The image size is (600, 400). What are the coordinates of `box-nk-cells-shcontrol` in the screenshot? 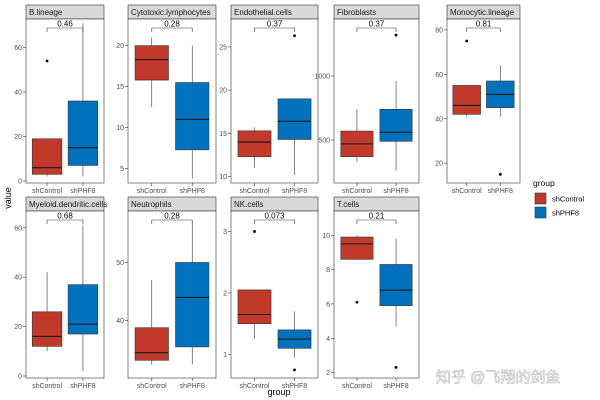 It's located at (254, 307).